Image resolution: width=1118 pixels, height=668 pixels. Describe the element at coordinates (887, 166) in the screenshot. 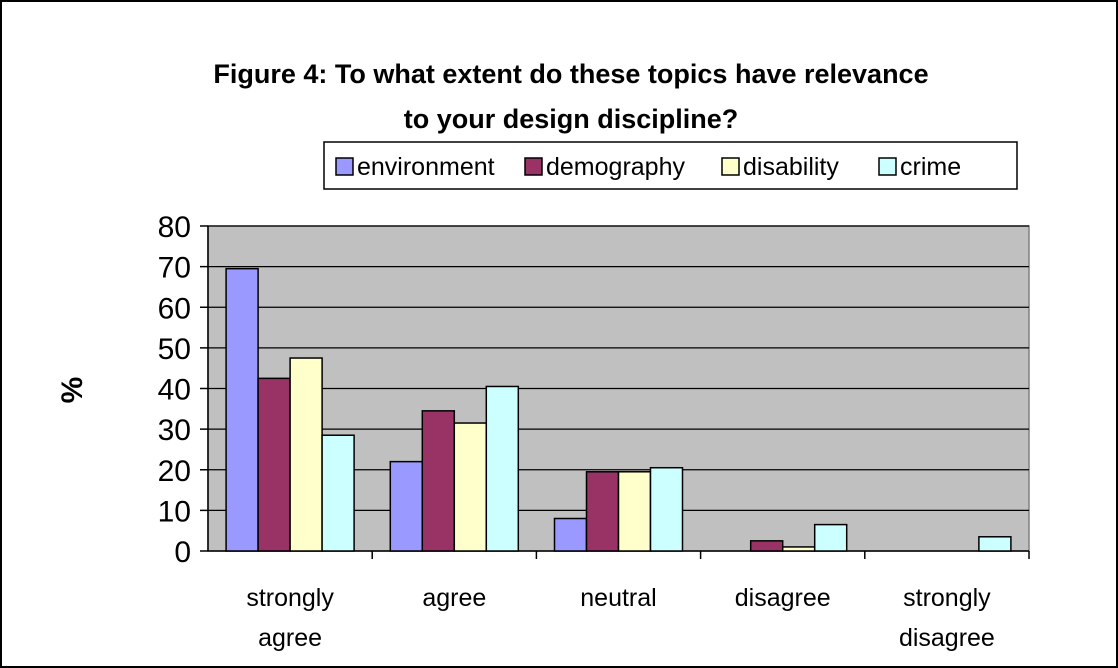

I see `legend-swatch-crime` at that location.